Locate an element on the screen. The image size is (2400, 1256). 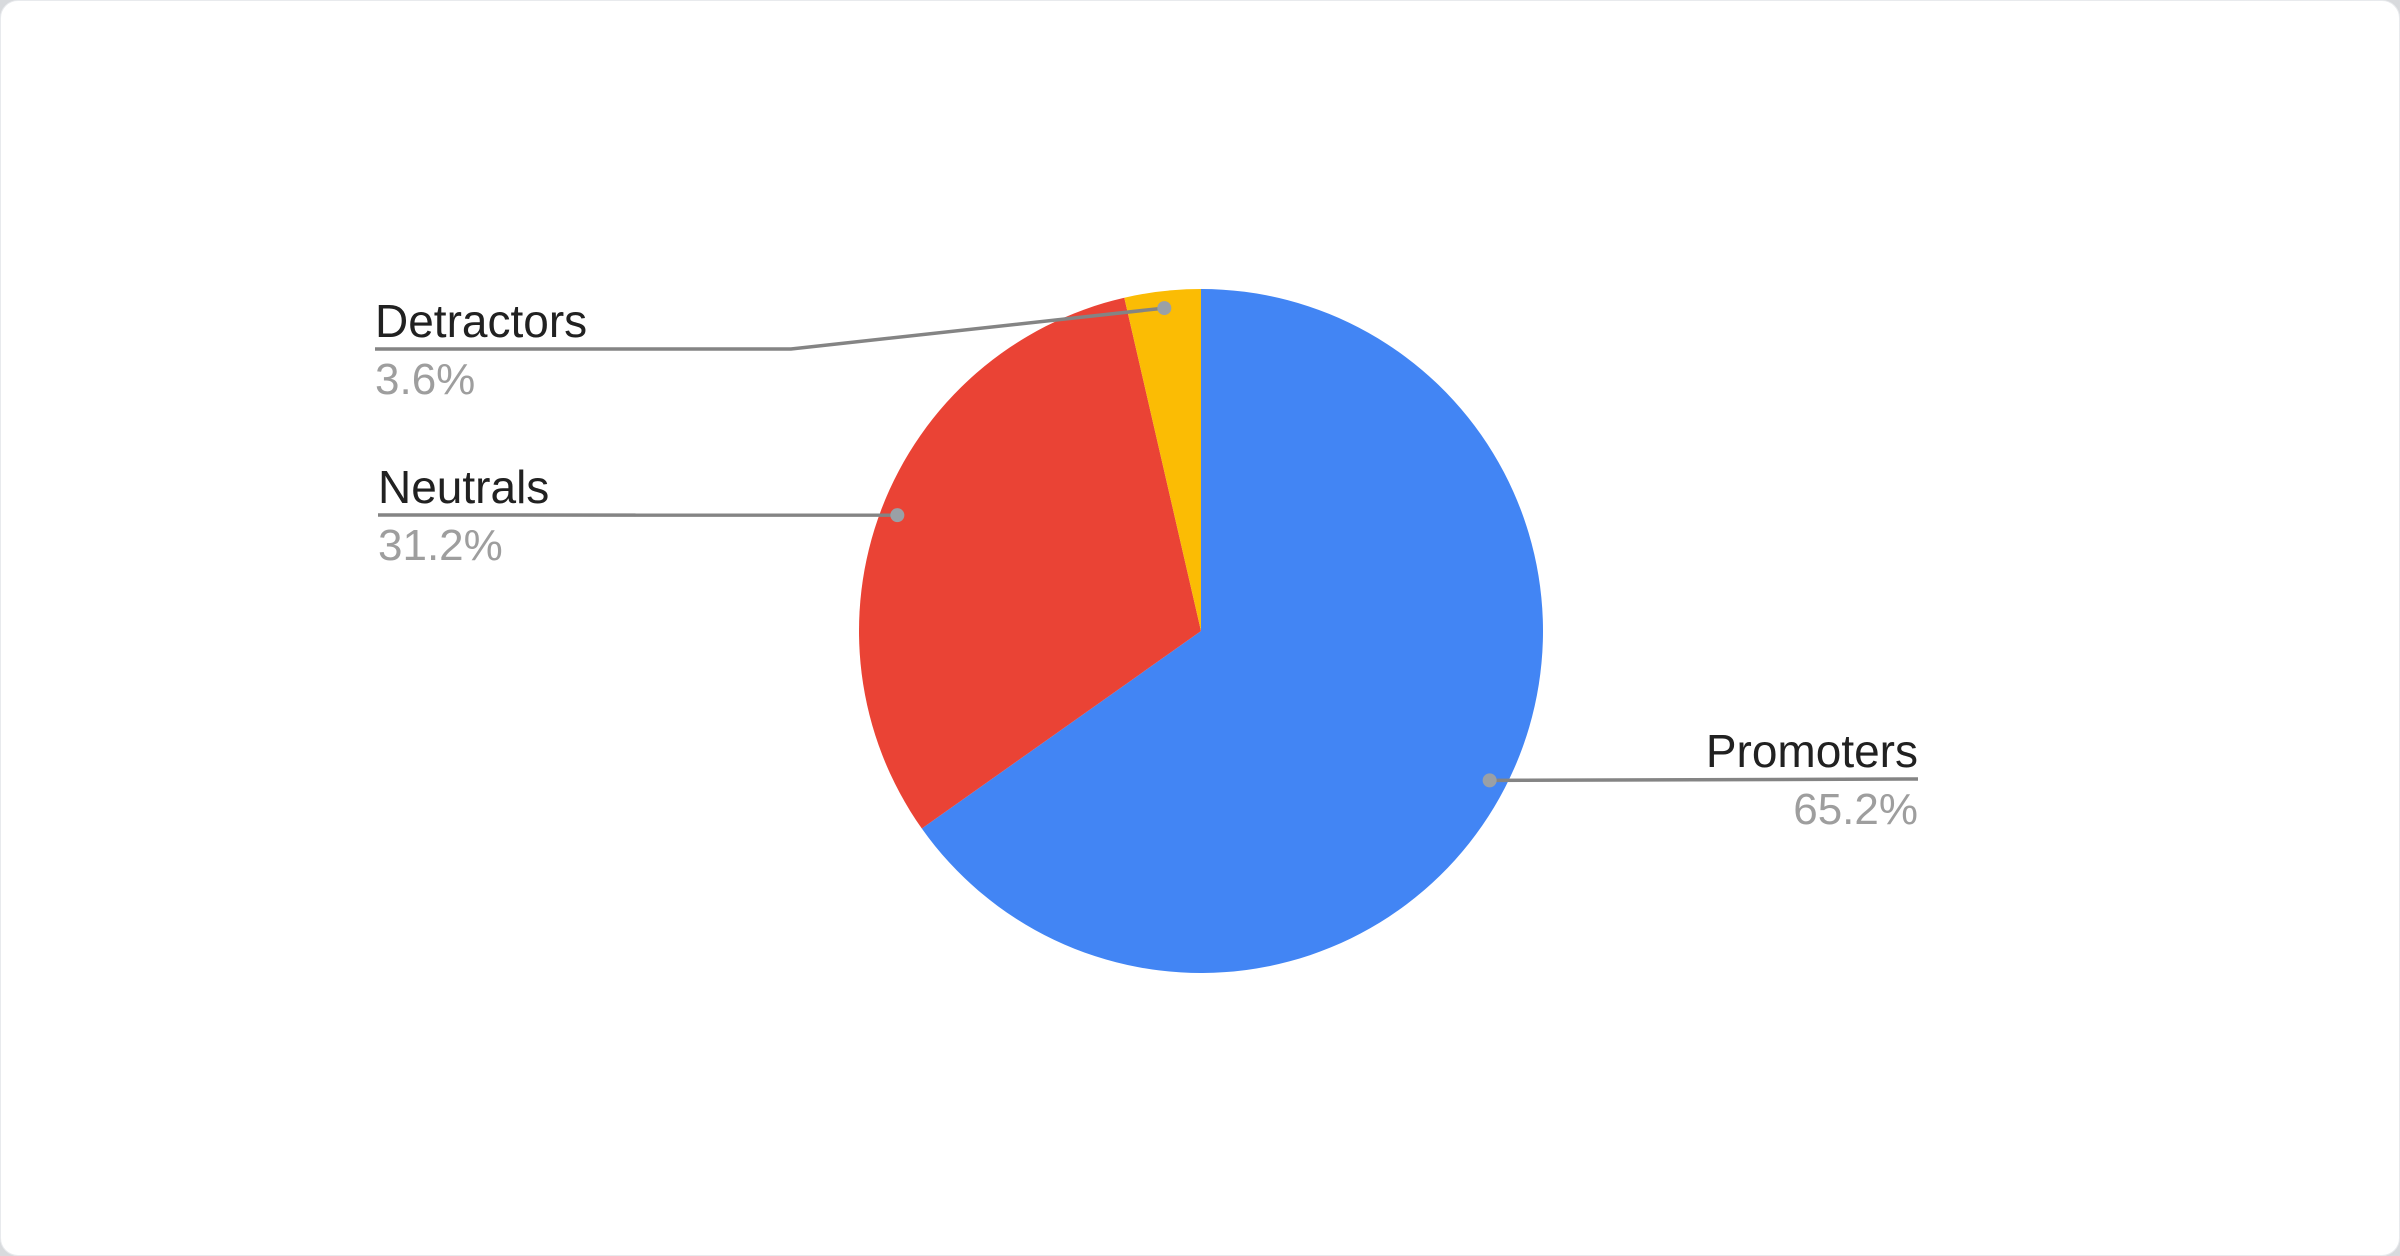
slice-percent-detractors: 3.6% is located at coordinates (425, 379).